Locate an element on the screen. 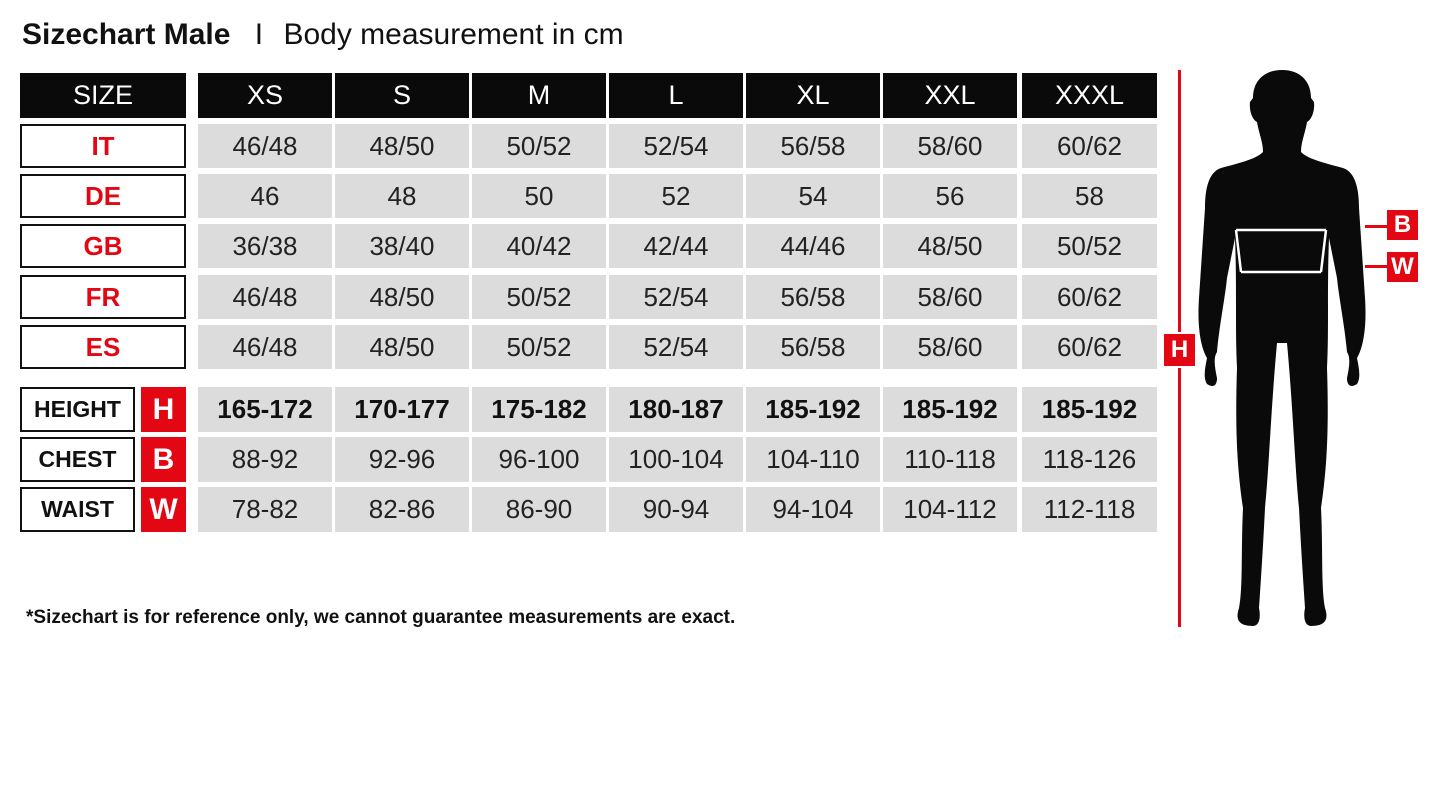 This screenshot has width=1441, height=795. row-label-es: ES is located at coordinates (103, 347).